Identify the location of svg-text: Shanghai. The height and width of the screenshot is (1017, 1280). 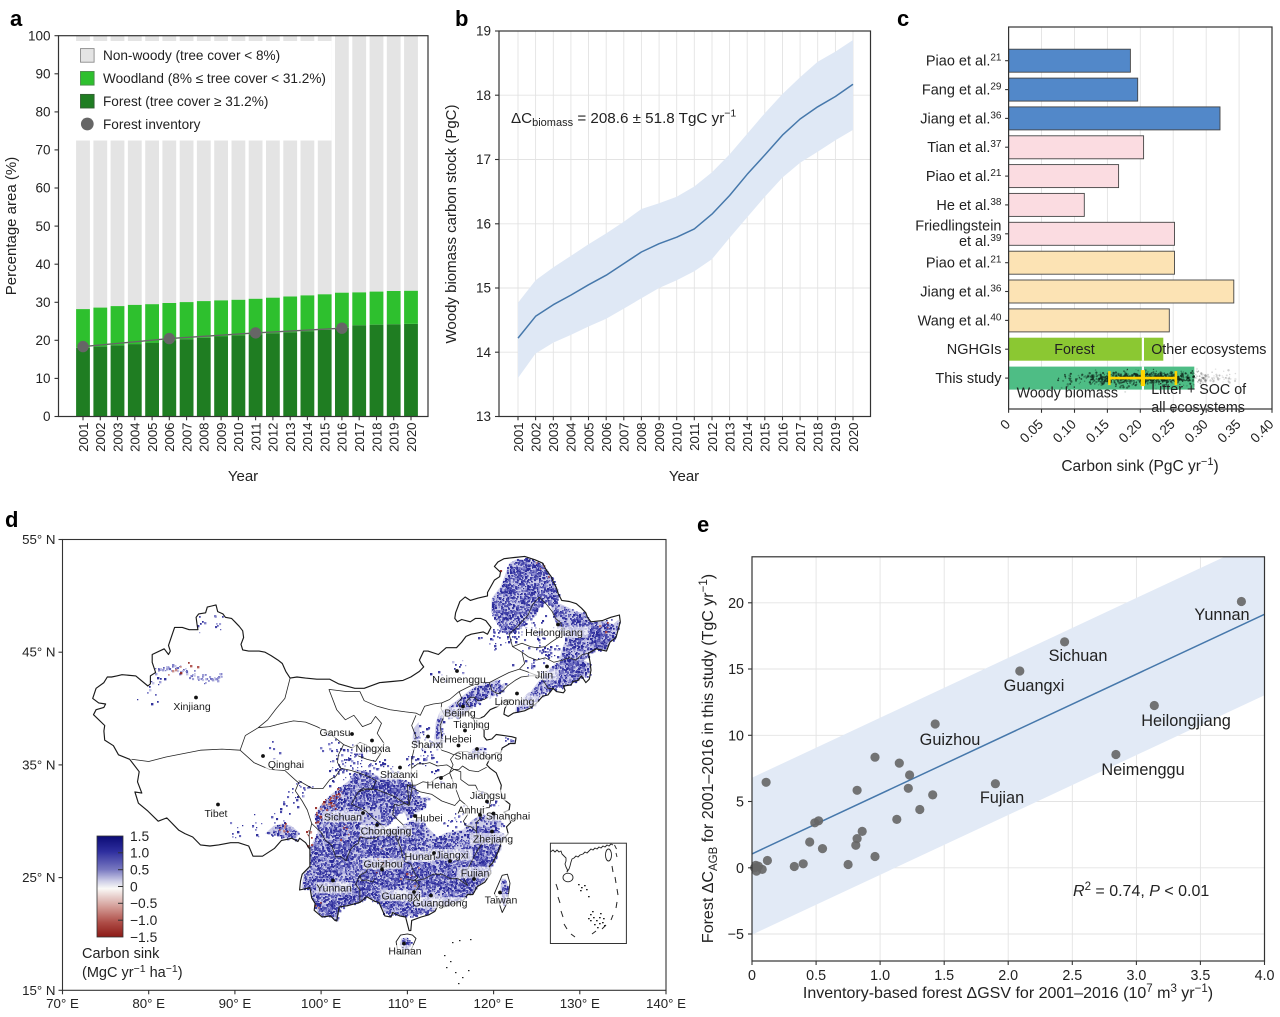
(508, 816).